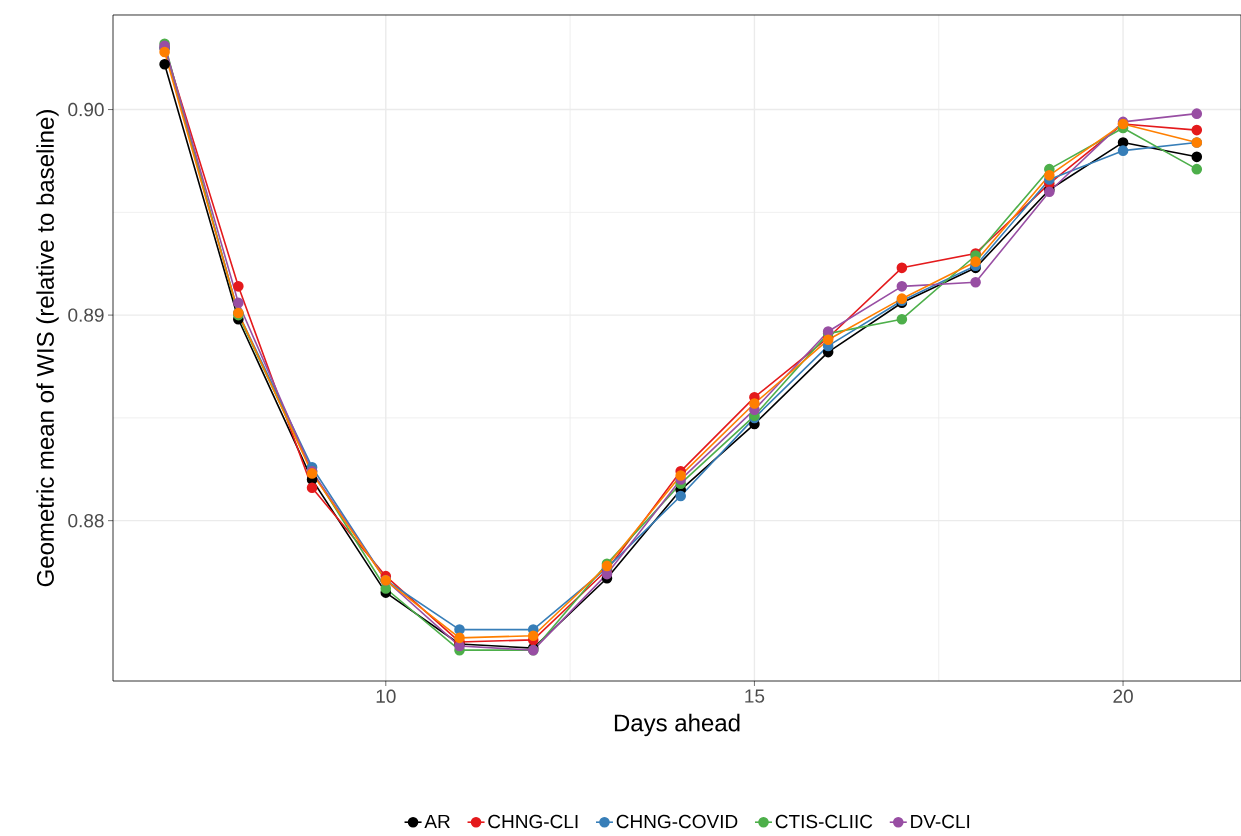 The width and height of the screenshot is (1241, 836). I want to click on x-tick-label: 20, so click(1123, 696).